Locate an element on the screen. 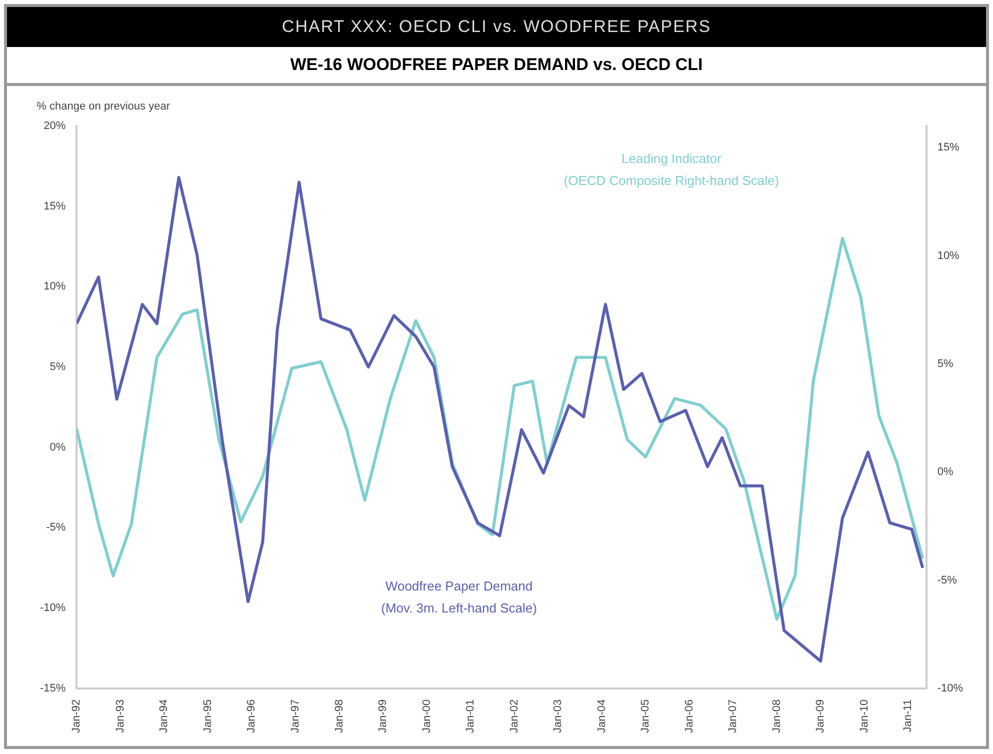 The width and height of the screenshot is (993, 754). chart-title: CHART XXX: OECD CLI vs. WOODFREE PAPERS is located at coordinates (496, 27).